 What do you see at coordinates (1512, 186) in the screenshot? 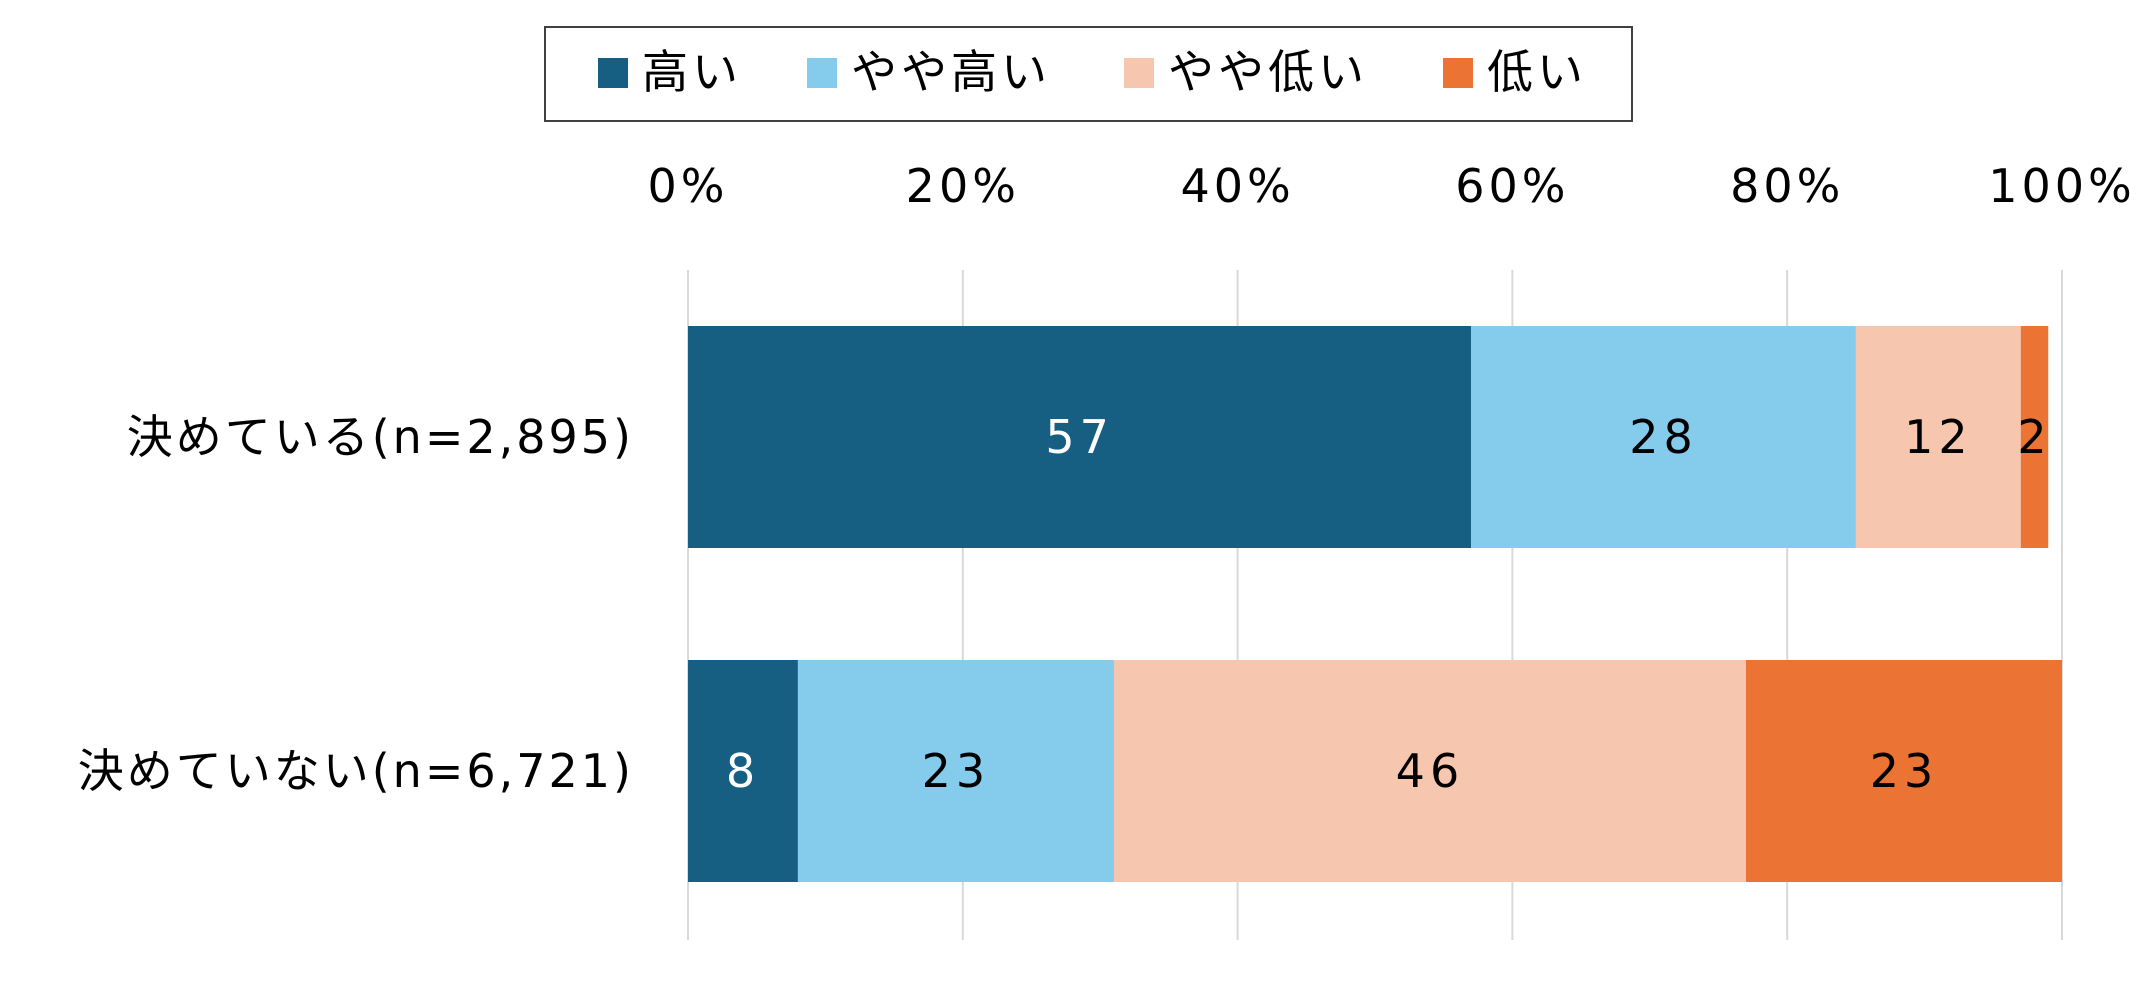
I see `x-tick-label: 60%` at bounding box center [1512, 186].